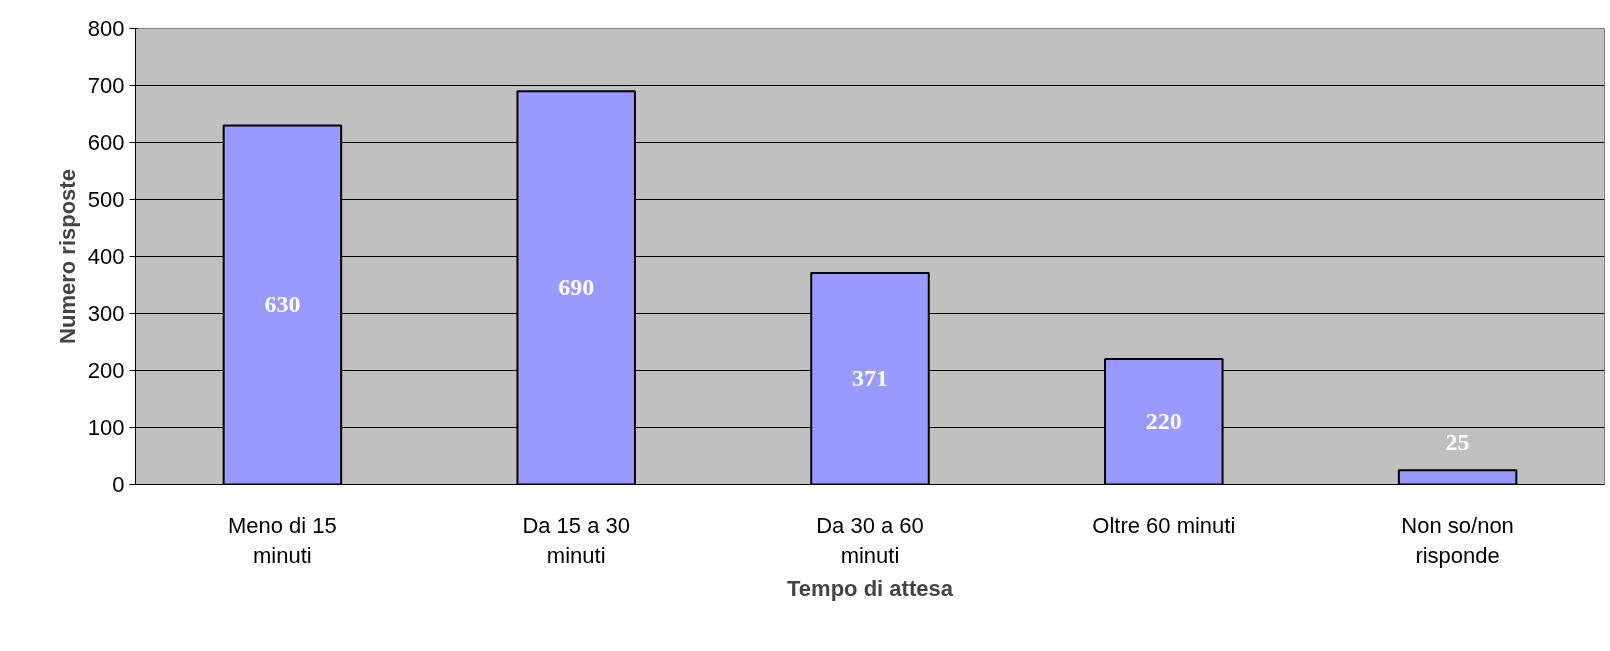 This screenshot has width=1610, height=651. Describe the element at coordinates (282, 540) in the screenshot. I see `x-tick-label: Meno di 15 minuti` at that location.